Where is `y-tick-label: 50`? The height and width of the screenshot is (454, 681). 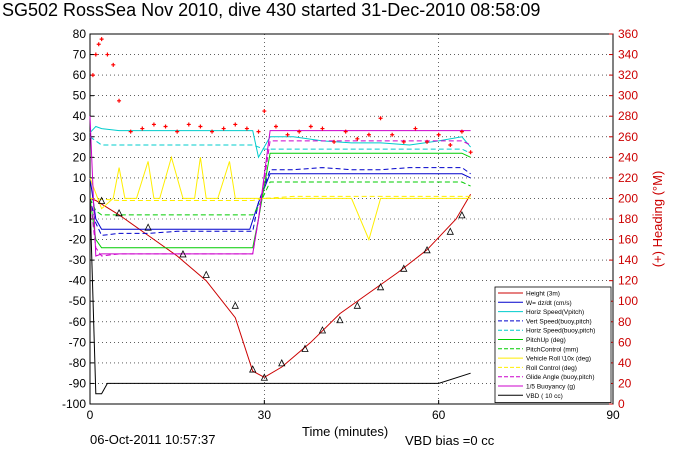
y-tick-label: 50 is located at coordinates (80, 96).